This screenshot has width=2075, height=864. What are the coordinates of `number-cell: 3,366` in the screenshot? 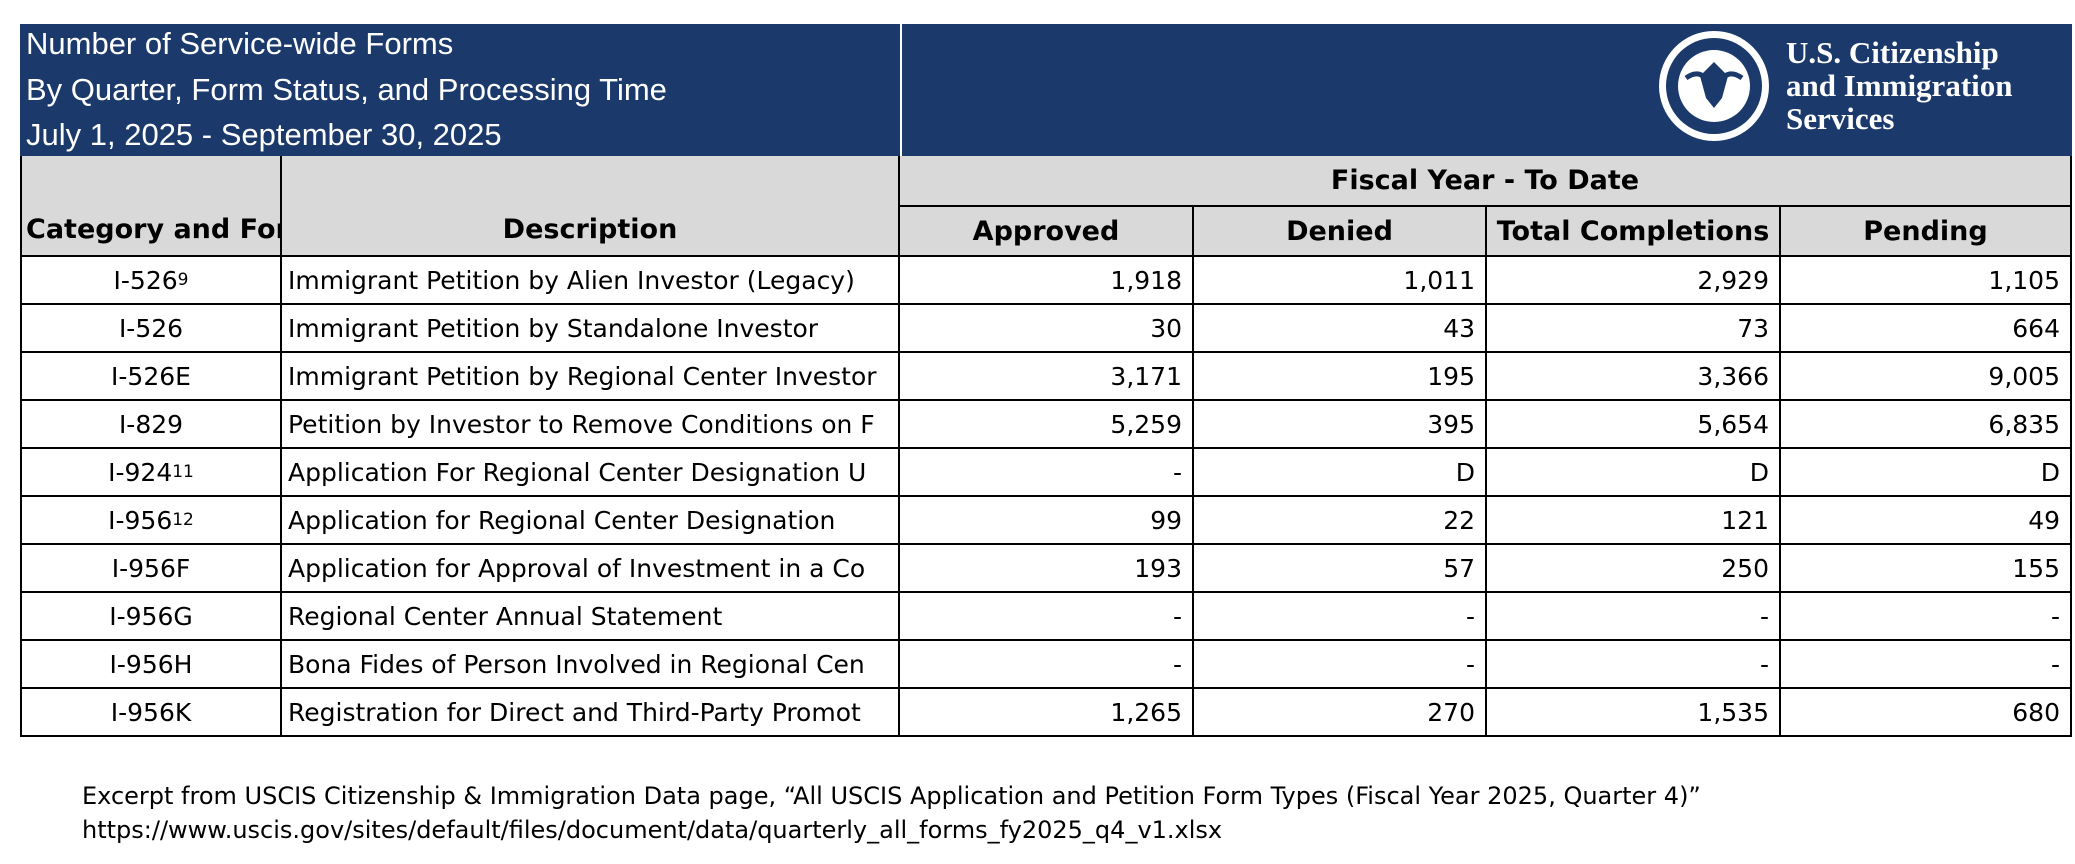 It's located at (1634, 377).